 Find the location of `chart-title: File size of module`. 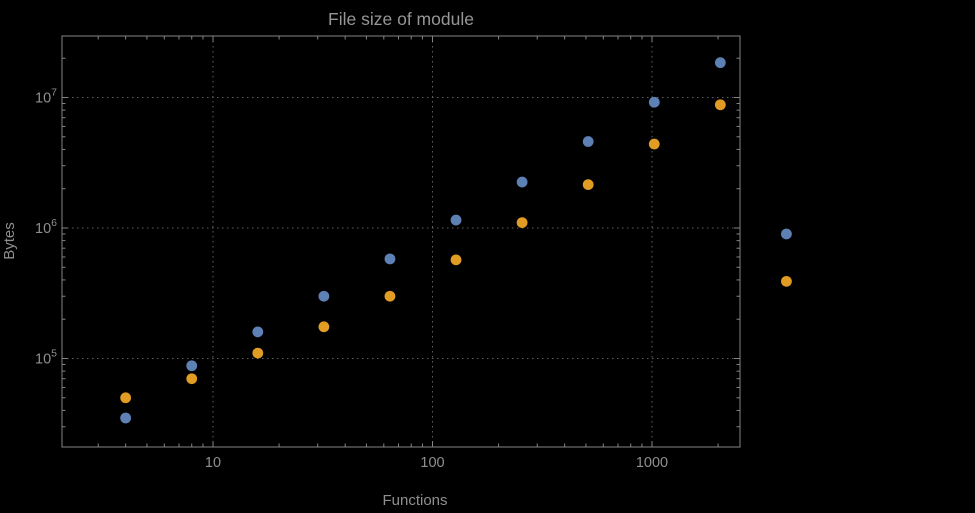

chart-title: File size of module is located at coordinates (401, 19).